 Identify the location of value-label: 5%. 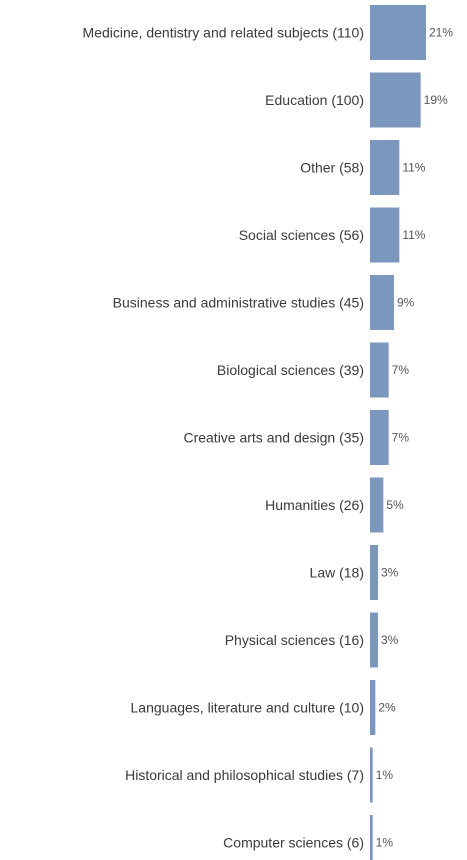
(395, 505).